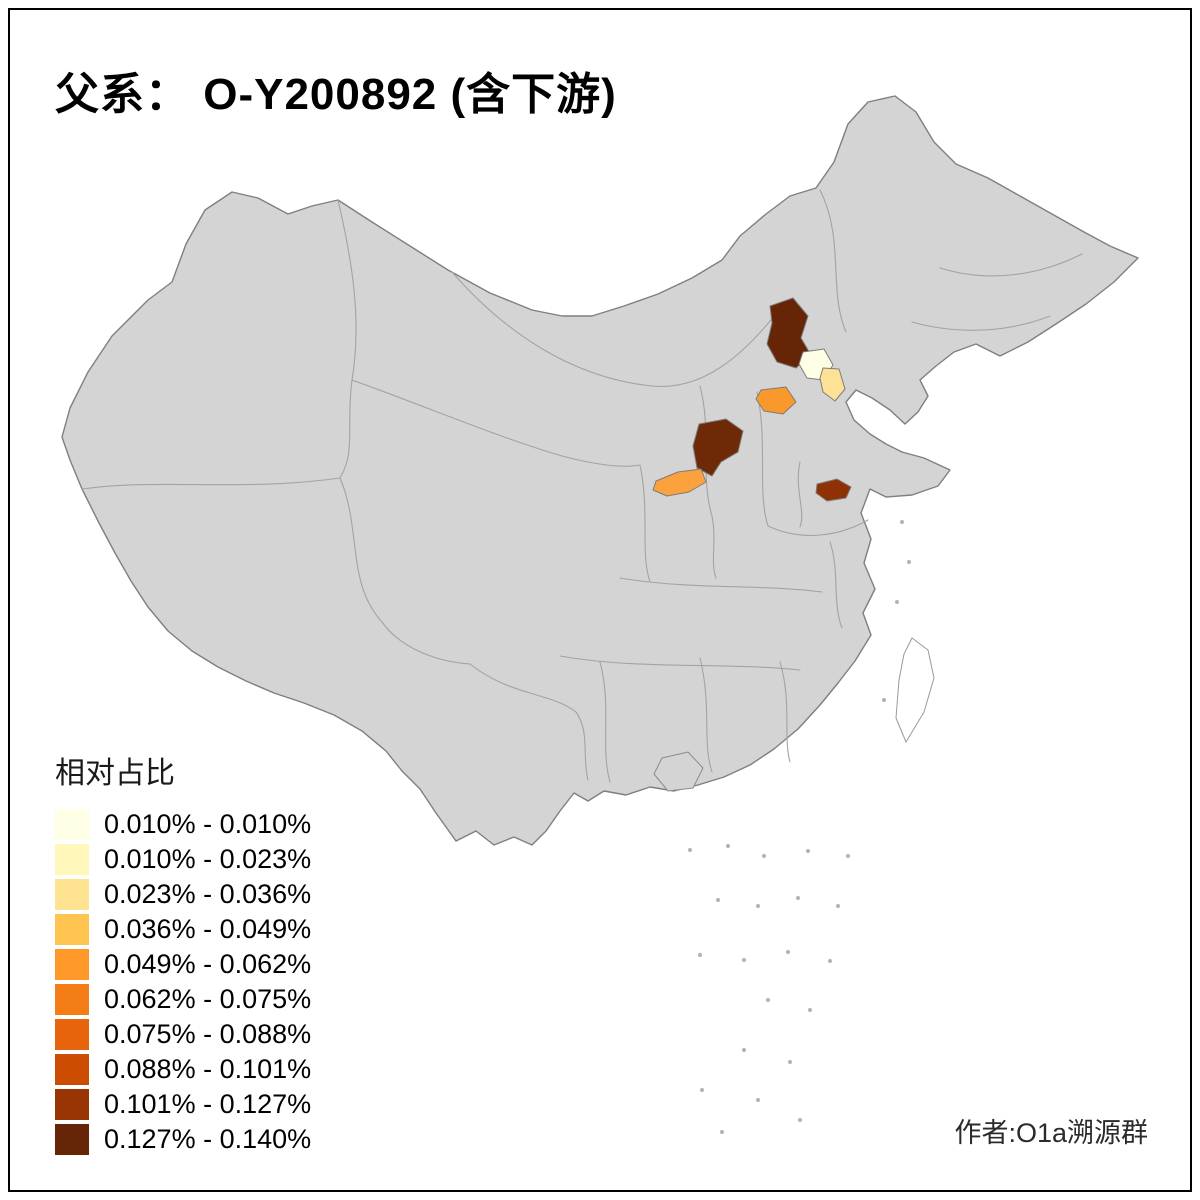 This screenshot has width=1200, height=1200. What do you see at coordinates (678, 771) in the screenshot?
I see `hainan-island` at bounding box center [678, 771].